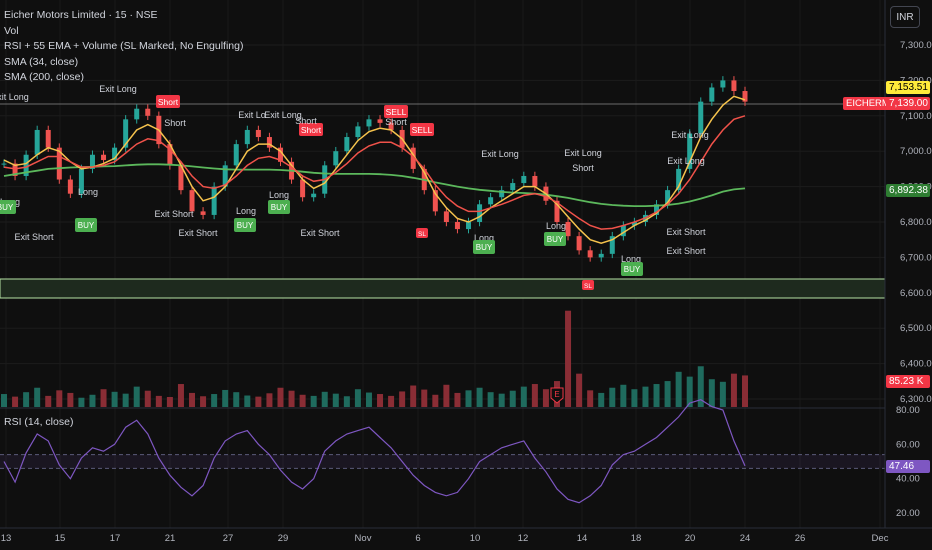  Describe the element at coordinates (81, 15) in the screenshot. I see `symbol-title: Eicher Motors Limited · 15 · NSE` at that location.